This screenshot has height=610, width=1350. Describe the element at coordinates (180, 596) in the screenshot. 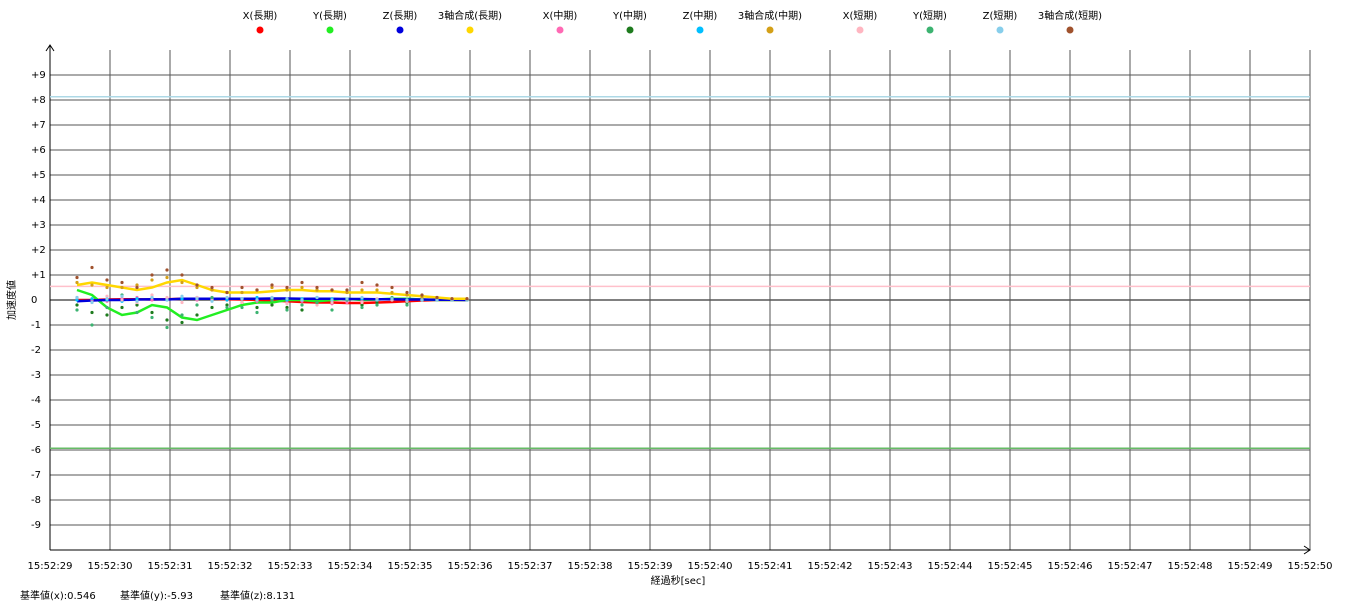

I see `base-value: -5.93` at that location.